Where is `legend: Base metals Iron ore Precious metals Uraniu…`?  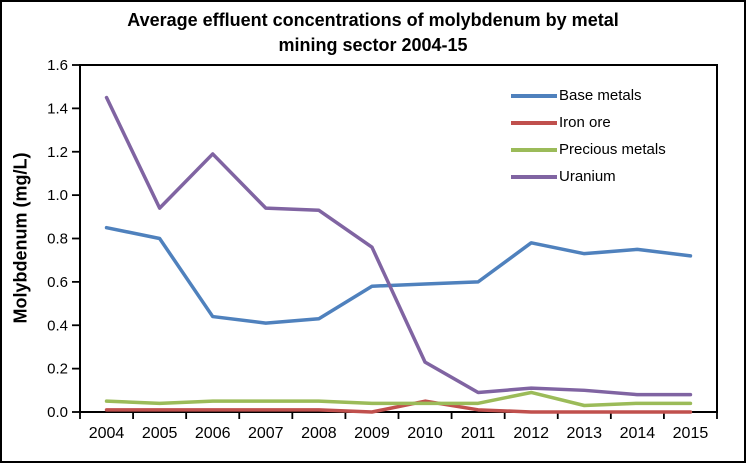 legend: Base metals Iron ore Precious metals Uraniu… is located at coordinates (588, 136).